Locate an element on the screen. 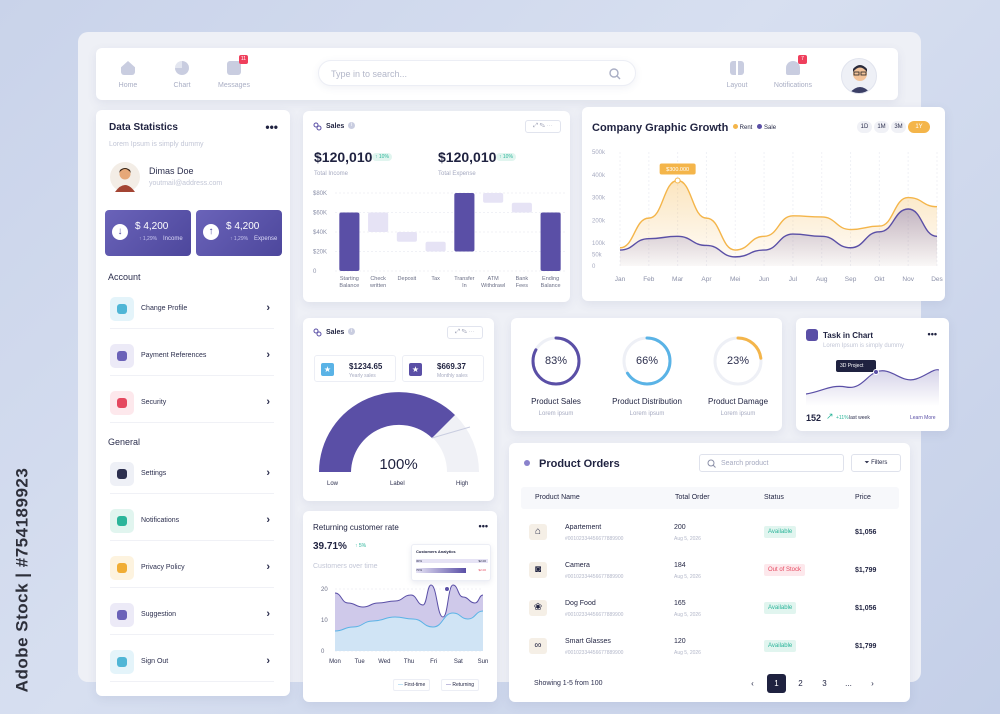 This screenshot has height=714, width=1000. user-name: Dimas Doe is located at coordinates (171, 171).